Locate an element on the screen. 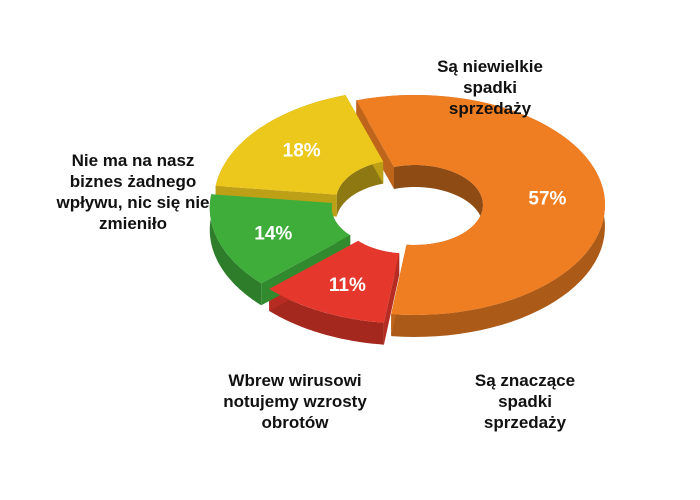  label-small-declines: Są niewielkie spadki sprzedaży is located at coordinates (490, 87).